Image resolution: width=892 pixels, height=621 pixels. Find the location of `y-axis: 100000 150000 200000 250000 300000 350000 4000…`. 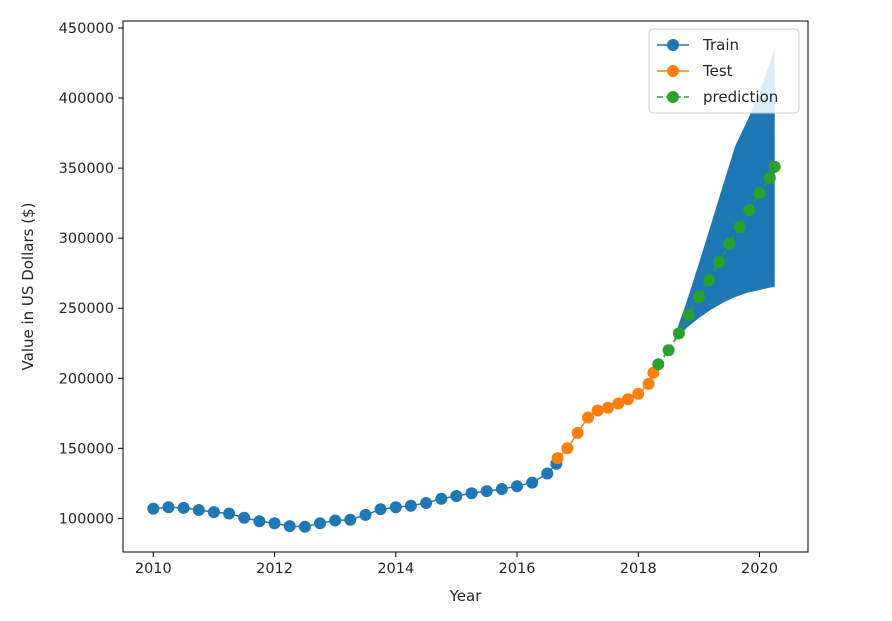

y-axis: 100000 150000 200000 250000 300000 350000 4000… is located at coordinates (91, 274).